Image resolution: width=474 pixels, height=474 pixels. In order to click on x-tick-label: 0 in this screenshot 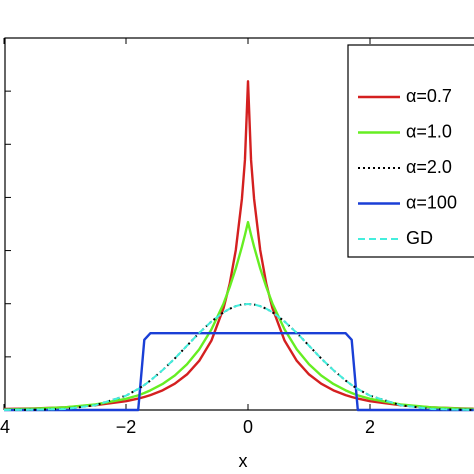, I will do `click(248, 427)`.